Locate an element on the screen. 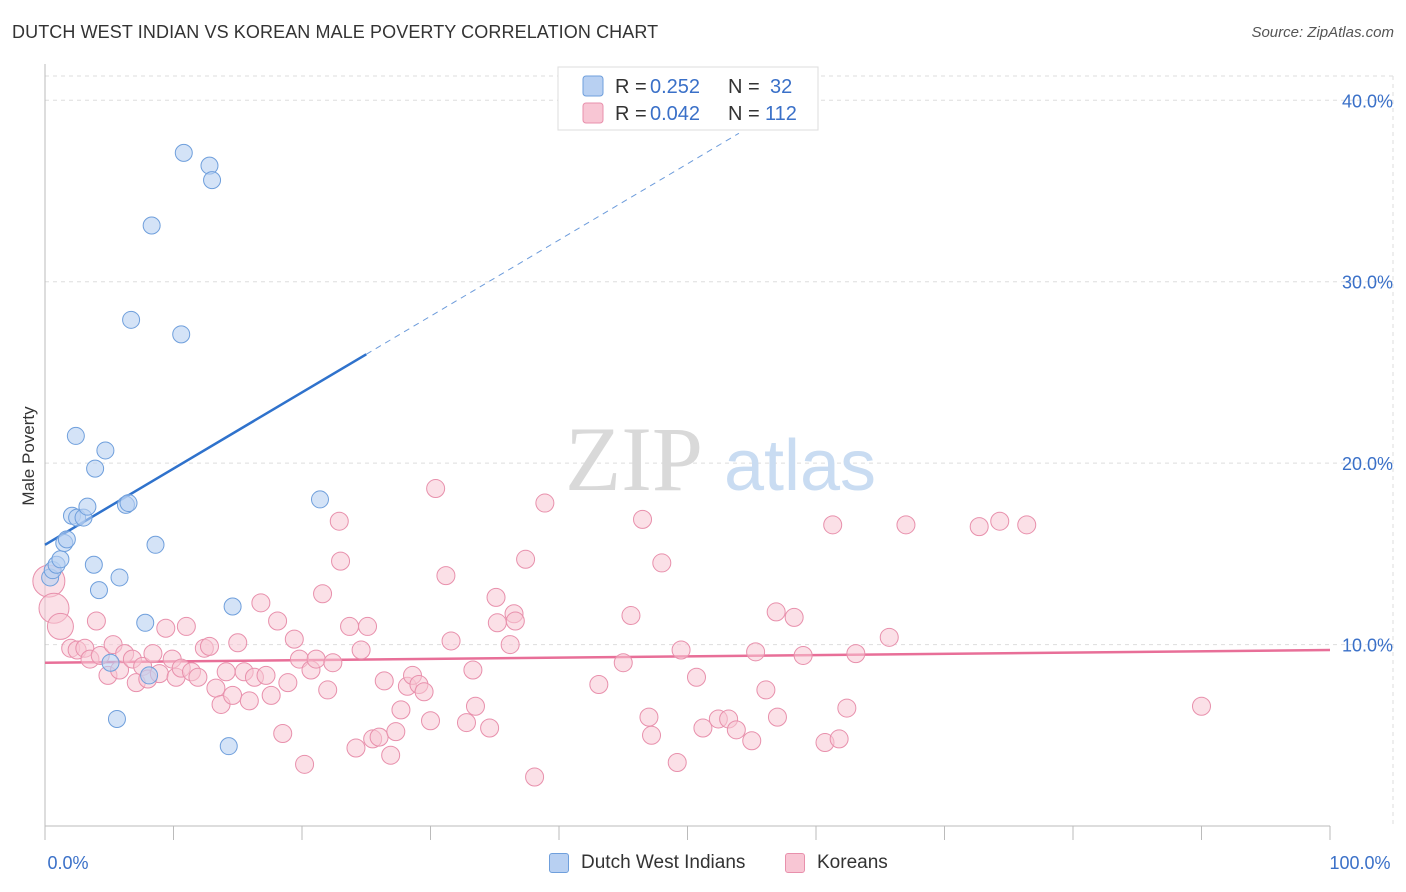  y-tick-label: 20.0% is located at coordinates (1367, 464).